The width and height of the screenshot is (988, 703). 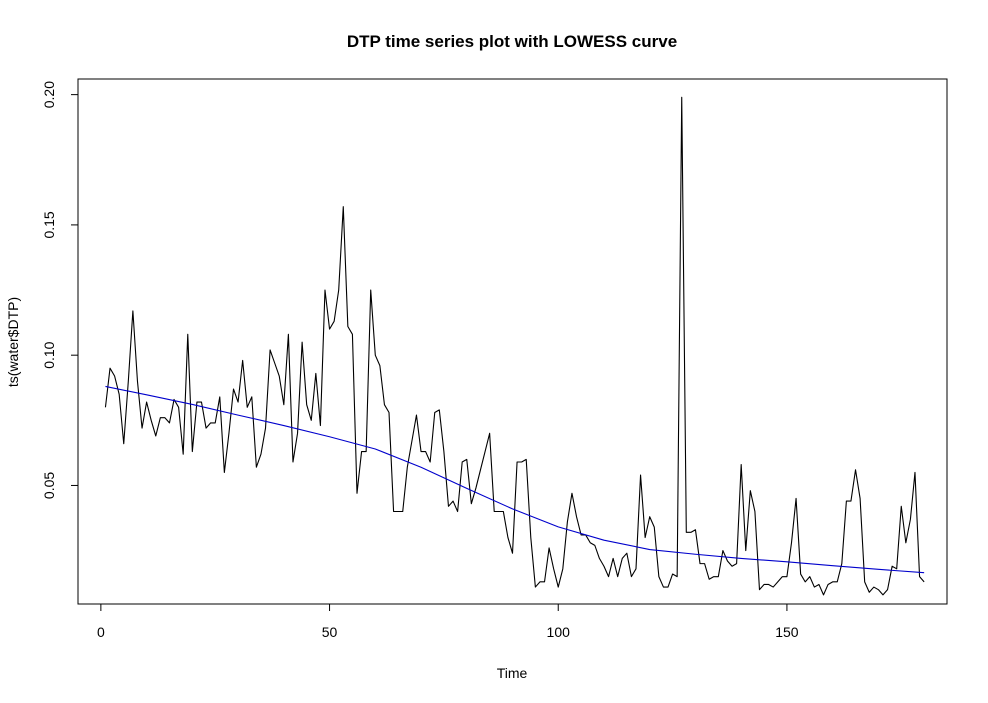 What do you see at coordinates (787, 632) in the screenshot?
I see `x-tick-label: 150` at bounding box center [787, 632].